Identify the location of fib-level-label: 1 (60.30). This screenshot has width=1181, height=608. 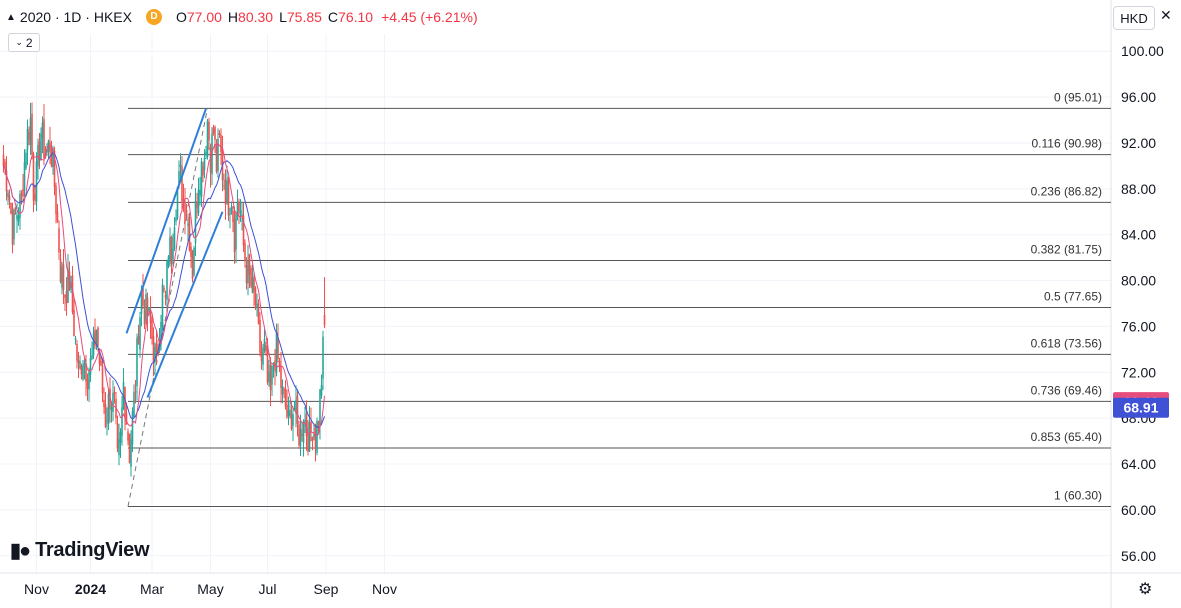
(1078, 495).